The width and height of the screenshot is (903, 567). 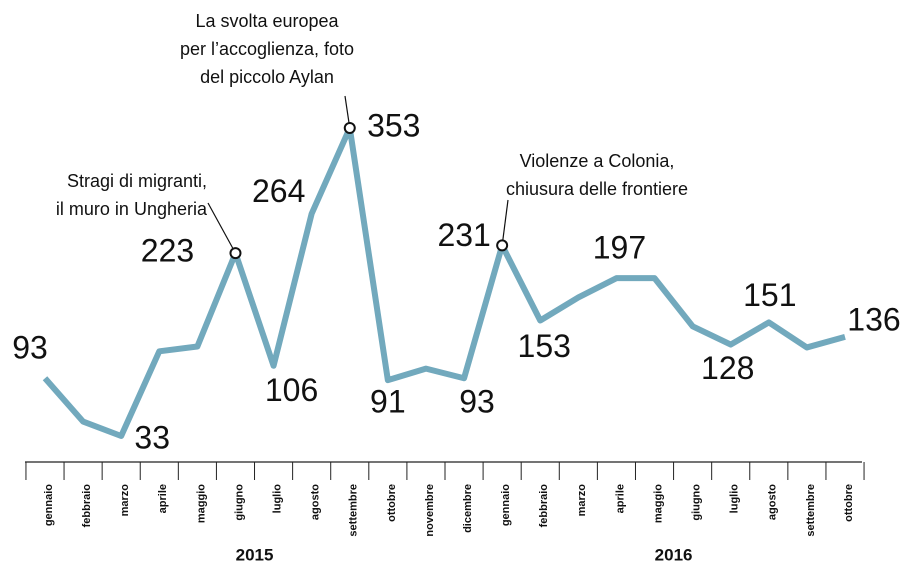 What do you see at coordinates (393, 125) in the screenshot?
I see `value-label: 353` at bounding box center [393, 125].